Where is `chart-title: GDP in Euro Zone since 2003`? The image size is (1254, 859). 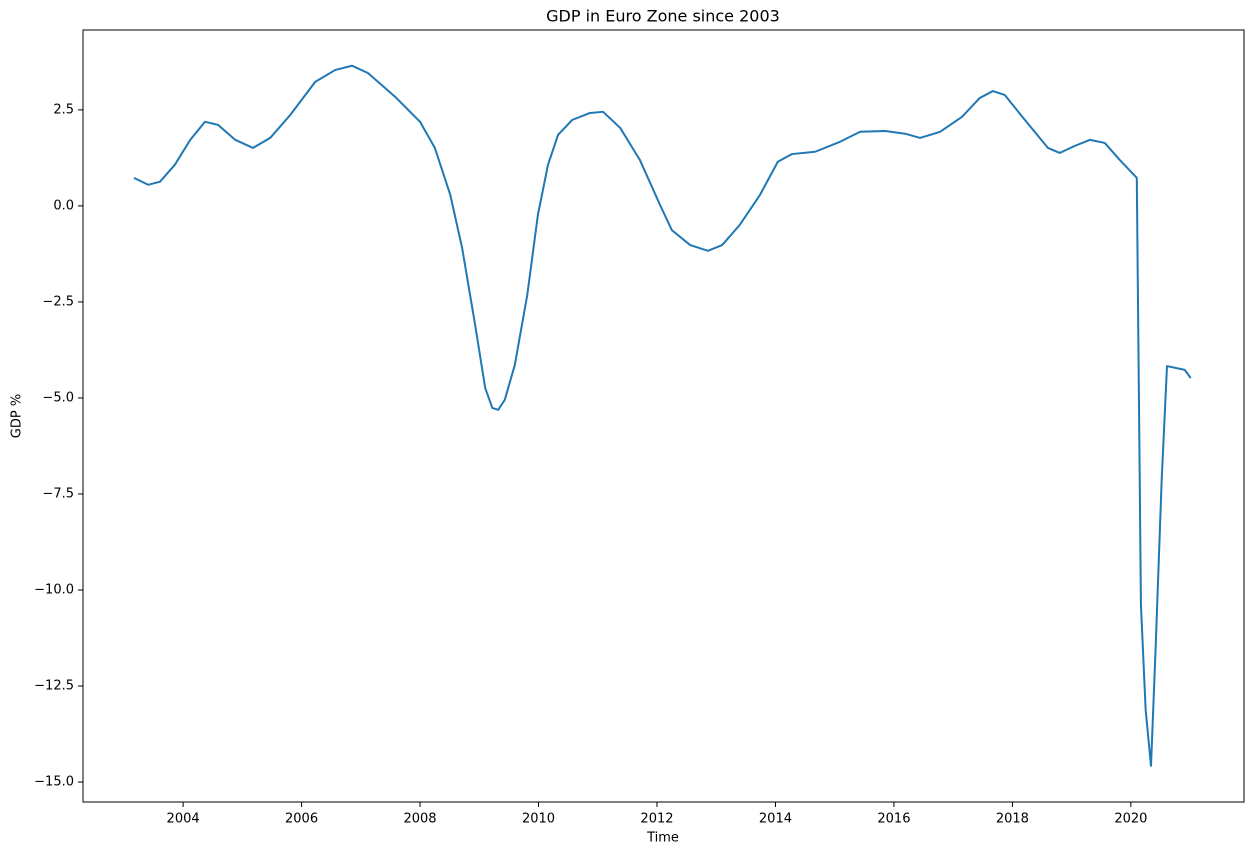
chart-title: GDP in Euro Zone since 2003 is located at coordinates (663, 16).